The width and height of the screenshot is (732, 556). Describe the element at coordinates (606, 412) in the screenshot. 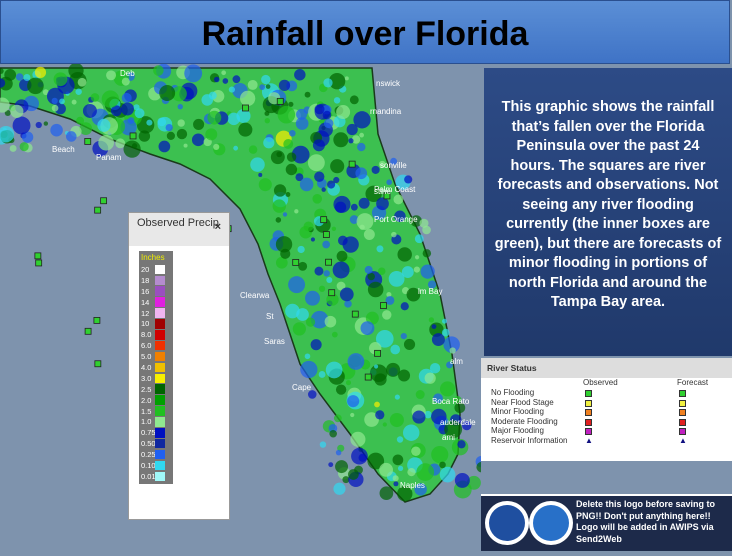

I see `status-row: Minor Flooding` at that location.